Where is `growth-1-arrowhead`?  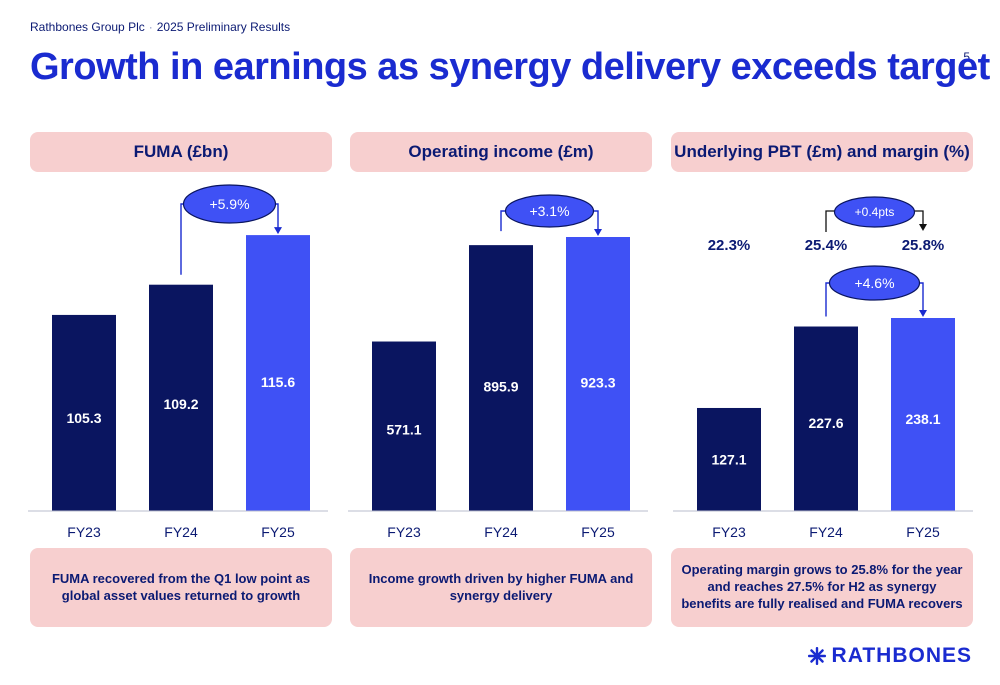 growth-1-arrowhead is located at coordinates (598, 232).